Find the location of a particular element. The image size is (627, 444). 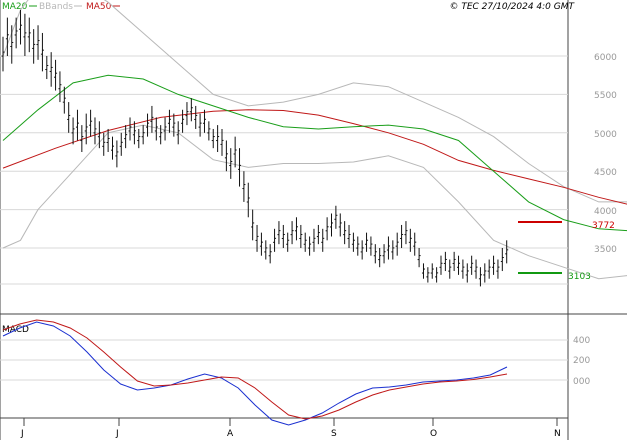

month-label: N is located at coordinates (557, 434).